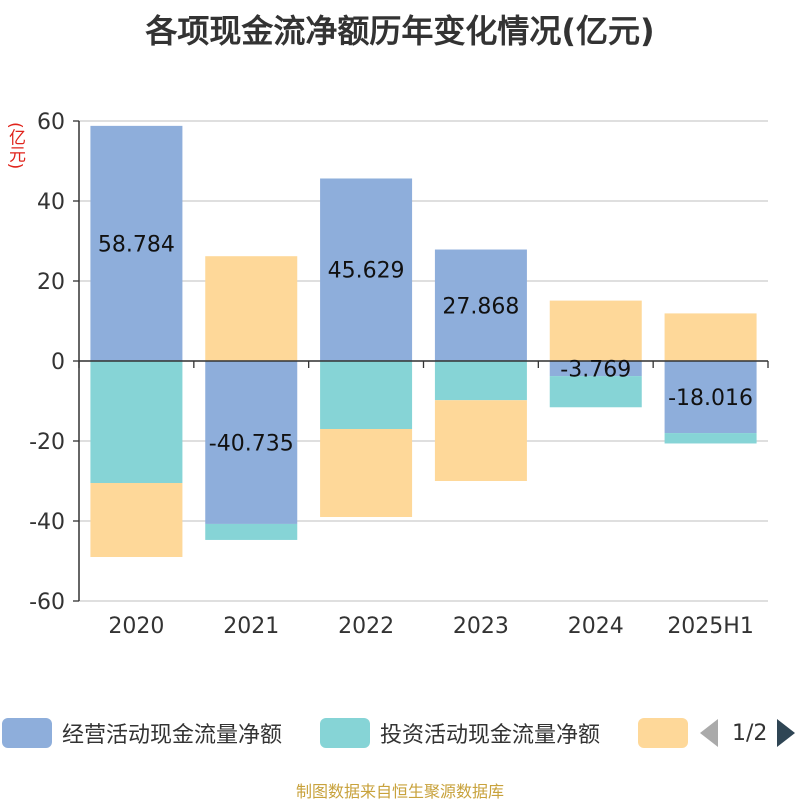  I want to click on data-source-note: 制图数据来自恒生聚源数据库, so click(399, 791).